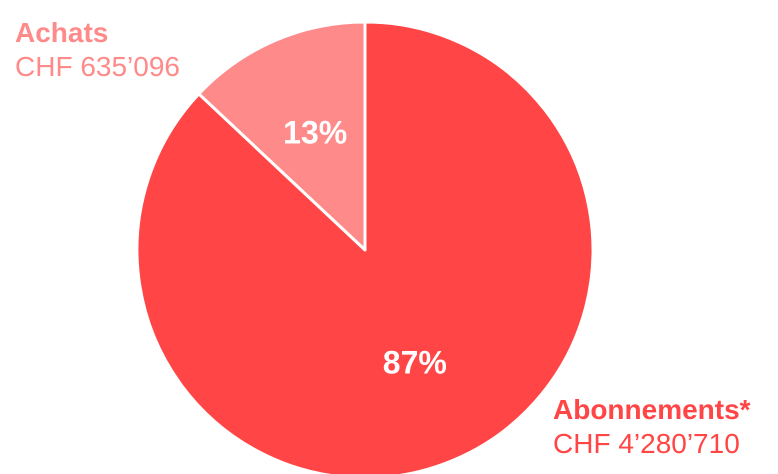  Describe the element at coordinates (62, 32) in the screenshot. I see `category-name: Achats` at that location.